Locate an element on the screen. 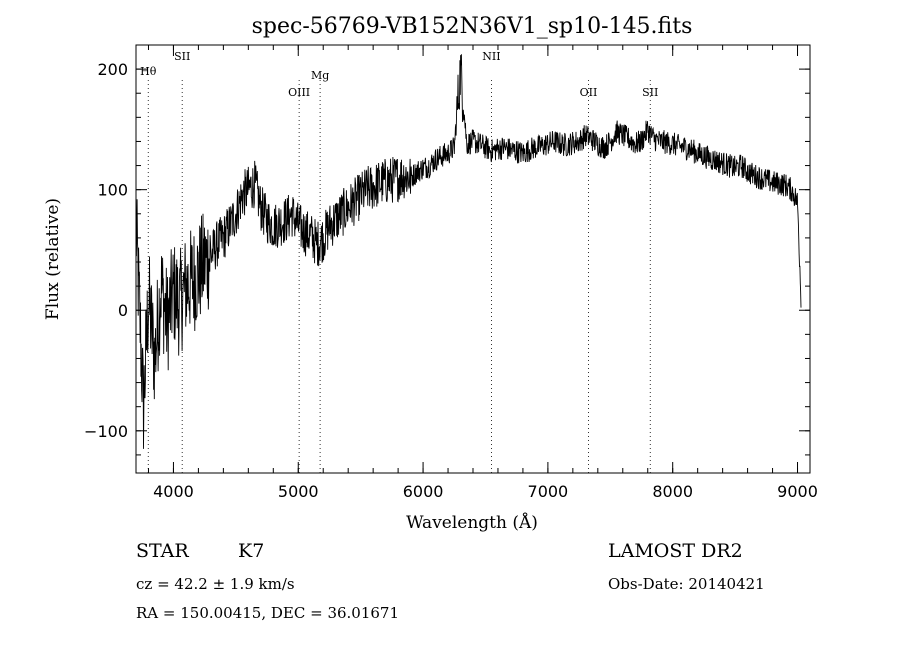 Image resolution: width=900 pixels, height=650 pixels. spectral-line-label: Hθ is located at coordinates (148, 71).